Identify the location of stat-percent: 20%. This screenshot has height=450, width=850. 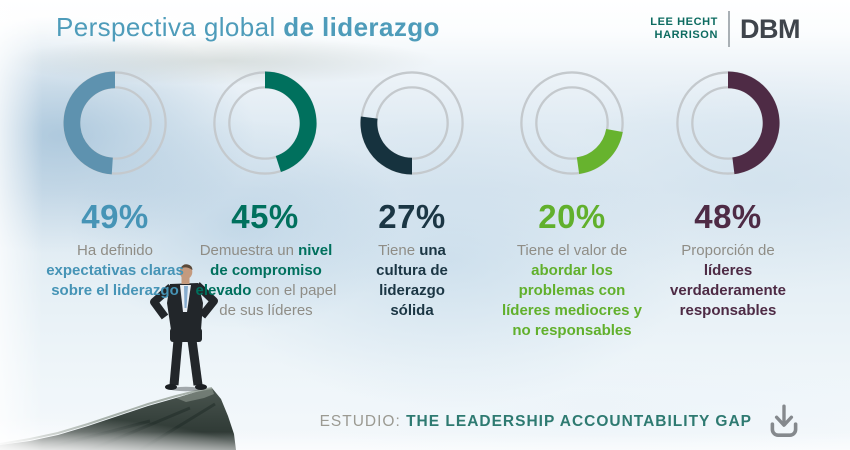
(572, 216).